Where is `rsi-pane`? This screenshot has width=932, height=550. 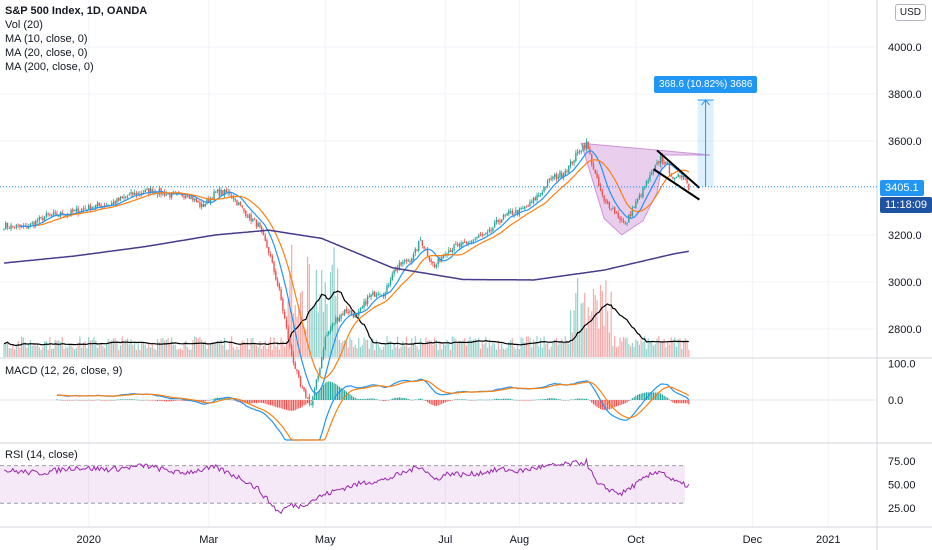
rsi-pane is located at coordinates (345, 486).